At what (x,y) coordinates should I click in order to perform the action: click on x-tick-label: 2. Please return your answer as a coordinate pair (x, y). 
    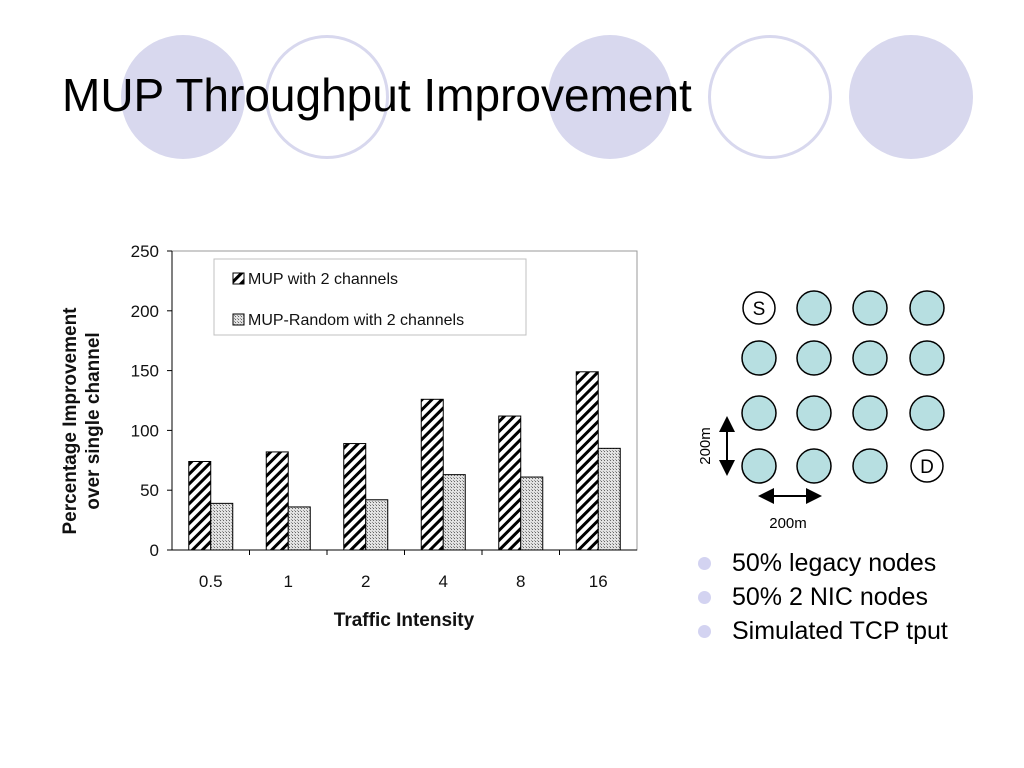
    Looking at the image, I should click on (365, 581).